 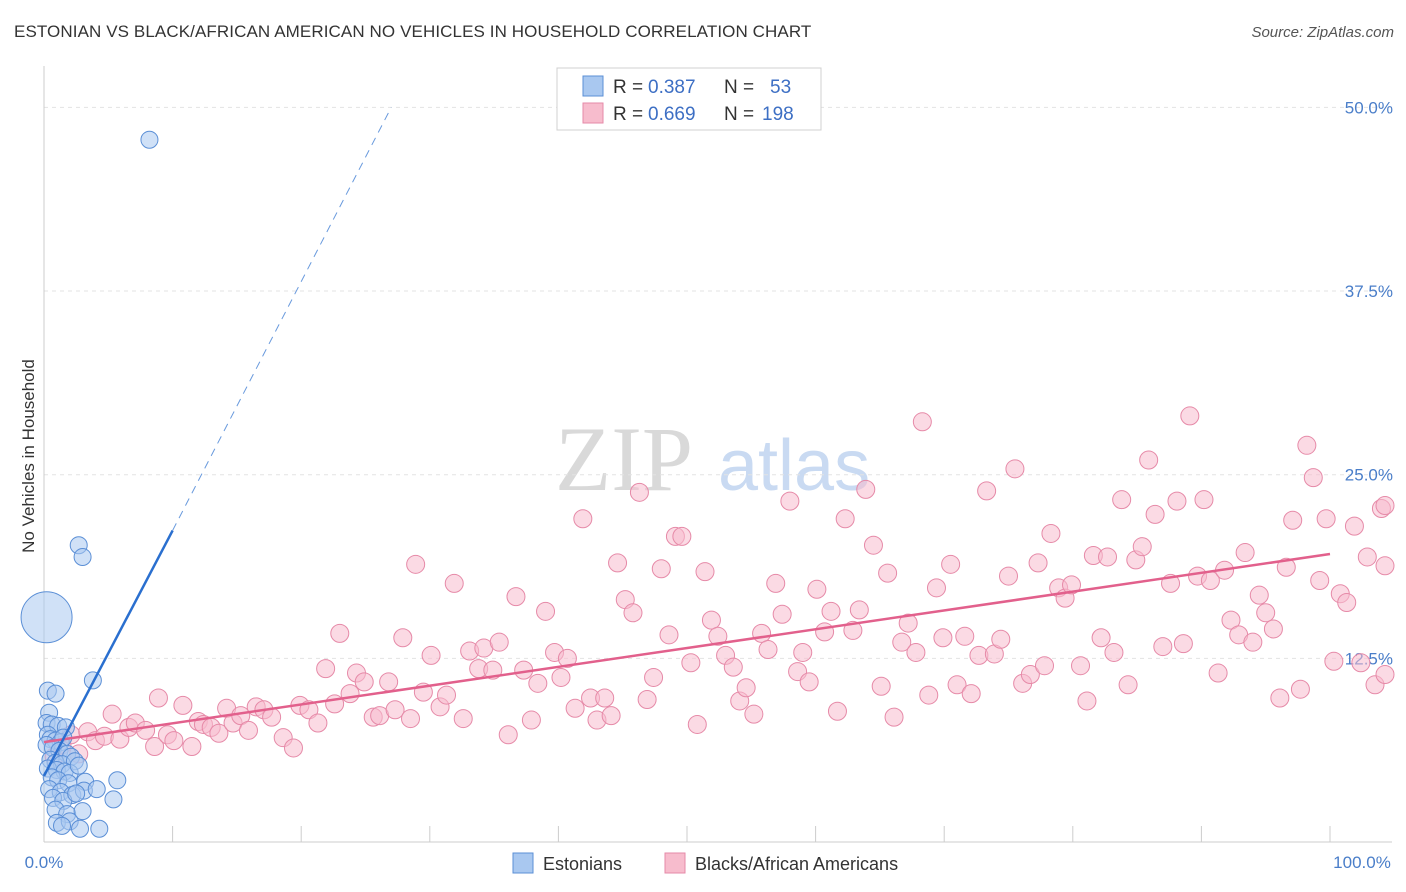 I want to click on legend-r-label-2: R =, so click(x=628, y=114).